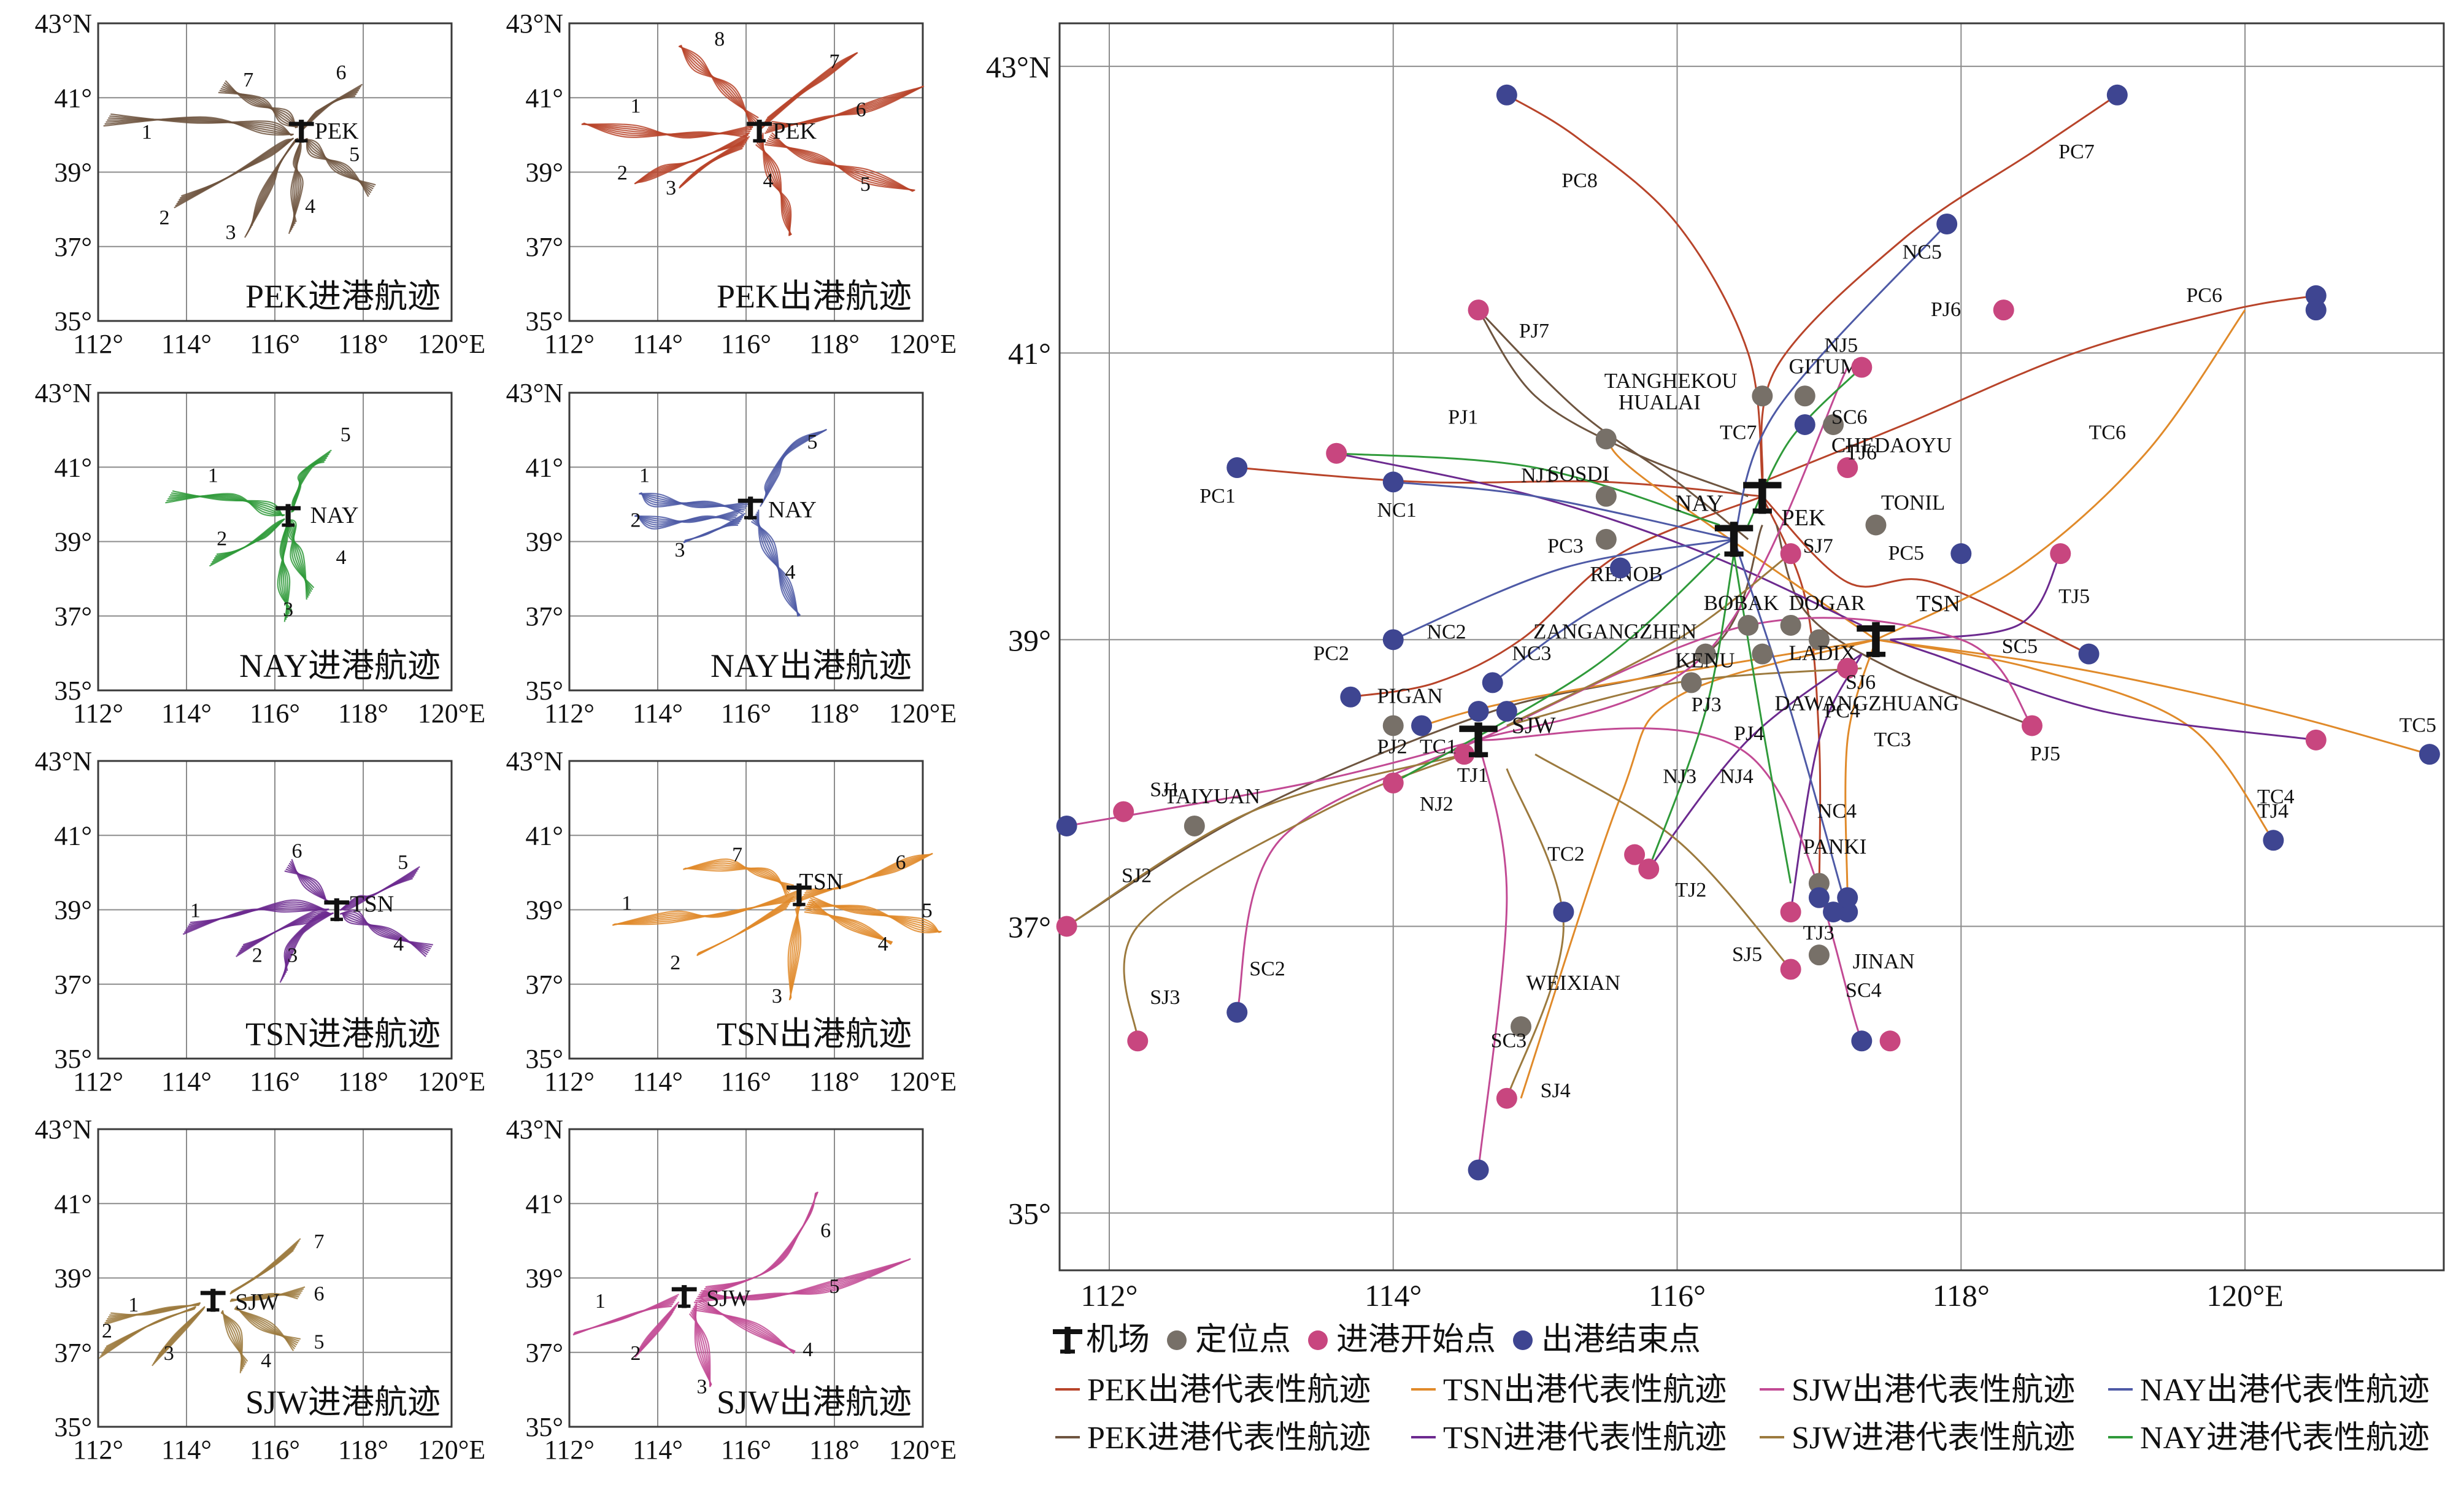  Describe the element at coordinates (1538, 475) in the screenshot. I see `route-label: NJ1` at that location.